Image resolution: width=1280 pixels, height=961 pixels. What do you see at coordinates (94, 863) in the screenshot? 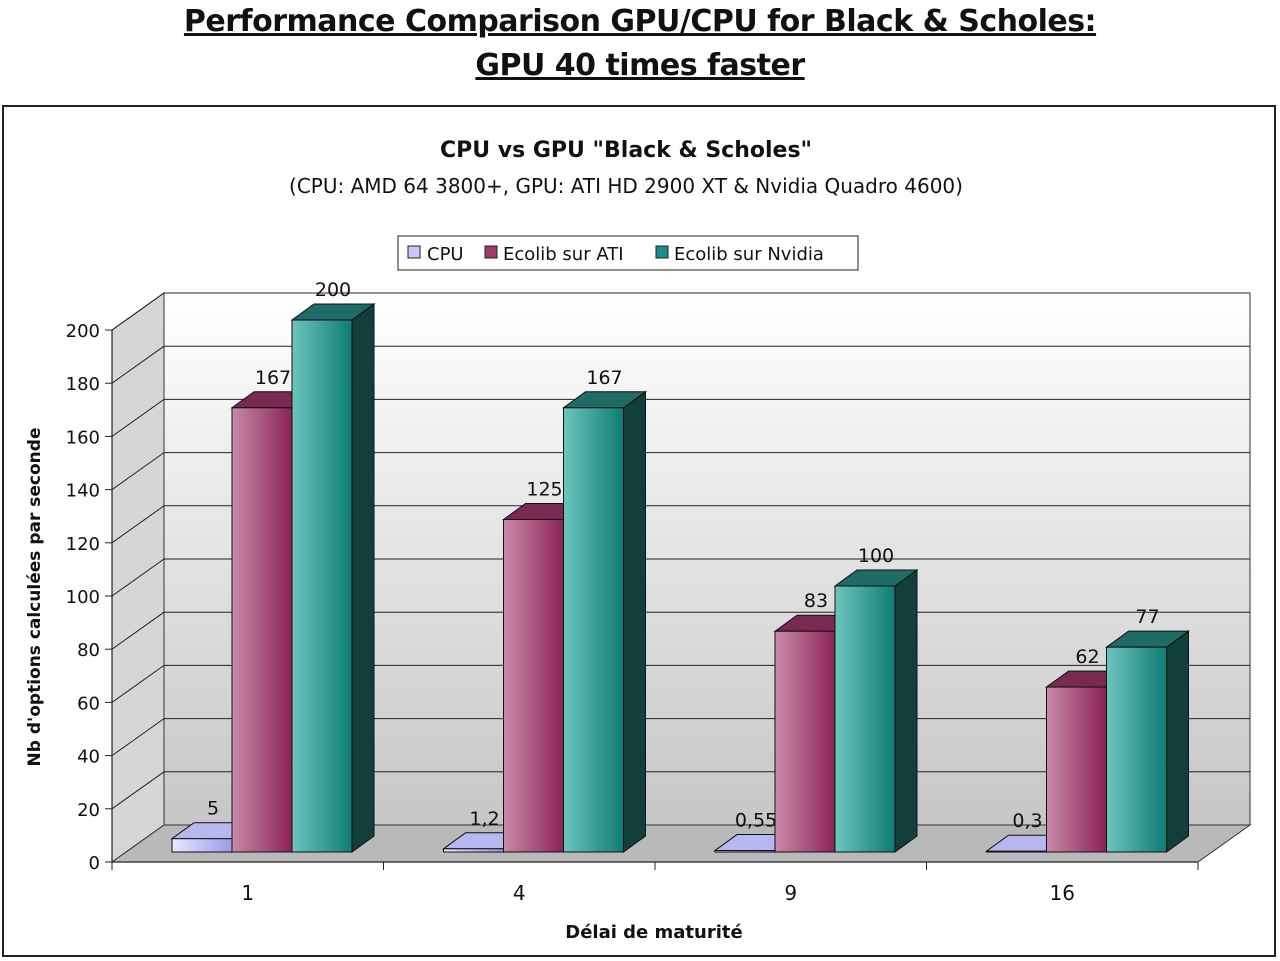
I see `y-tick-label: 0` at bounding box center [94, 863].